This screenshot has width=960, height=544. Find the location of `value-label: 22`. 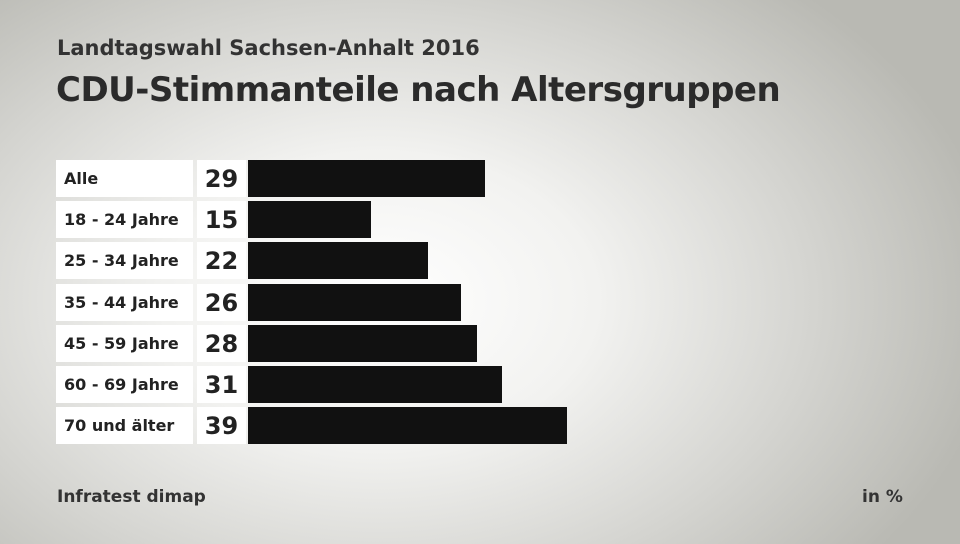

value-label: 22 is located at coordinates (221, 260).